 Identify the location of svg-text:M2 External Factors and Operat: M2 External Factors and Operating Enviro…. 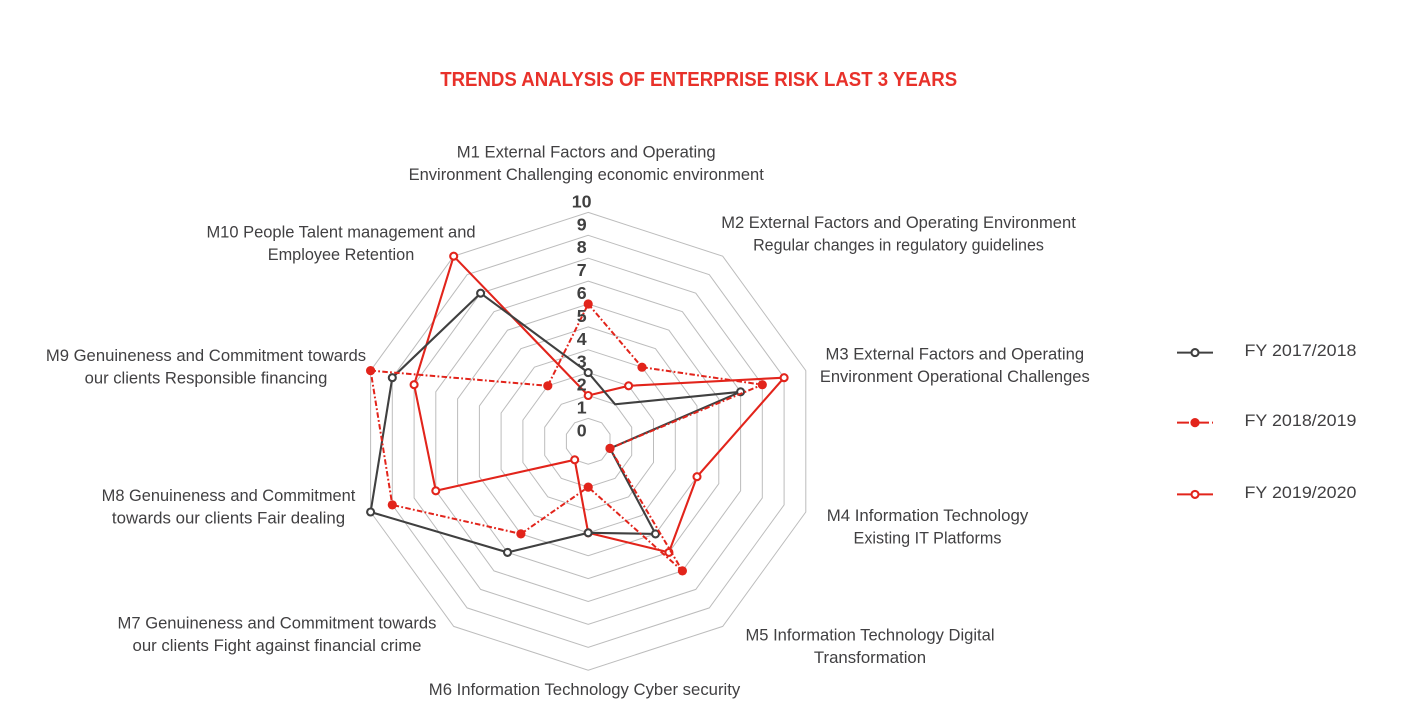
(898, 222).